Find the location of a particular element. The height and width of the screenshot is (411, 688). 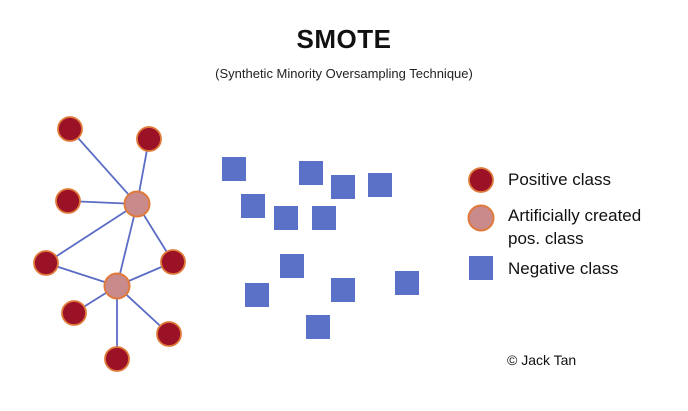

legend-positive-symbol is located at coordinates (481, 180).